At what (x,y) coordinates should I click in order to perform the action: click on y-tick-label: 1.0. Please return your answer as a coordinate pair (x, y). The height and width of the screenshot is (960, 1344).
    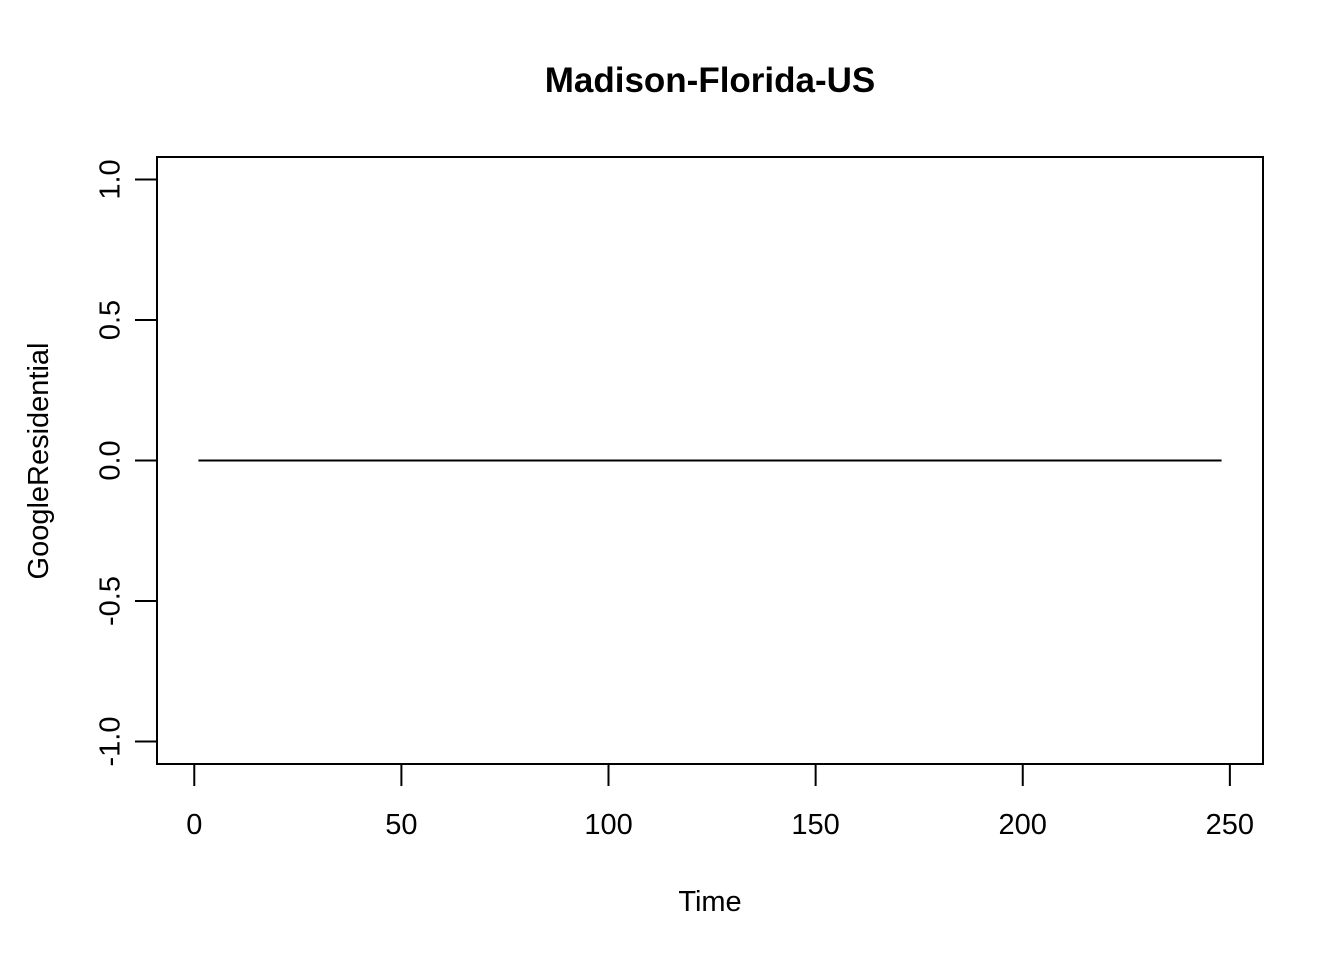
    Looking at the image, I should click on (111, 179).